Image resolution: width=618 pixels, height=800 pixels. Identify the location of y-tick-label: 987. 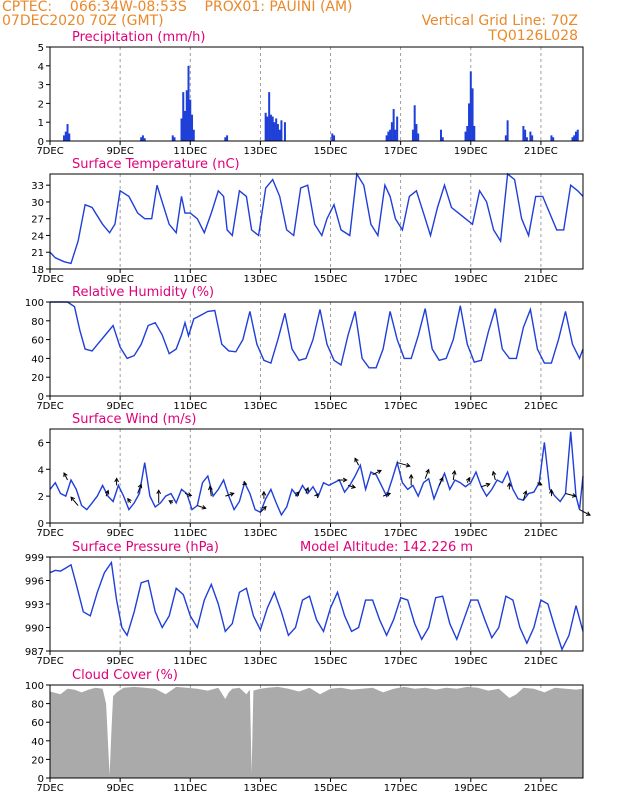
(34, 652).